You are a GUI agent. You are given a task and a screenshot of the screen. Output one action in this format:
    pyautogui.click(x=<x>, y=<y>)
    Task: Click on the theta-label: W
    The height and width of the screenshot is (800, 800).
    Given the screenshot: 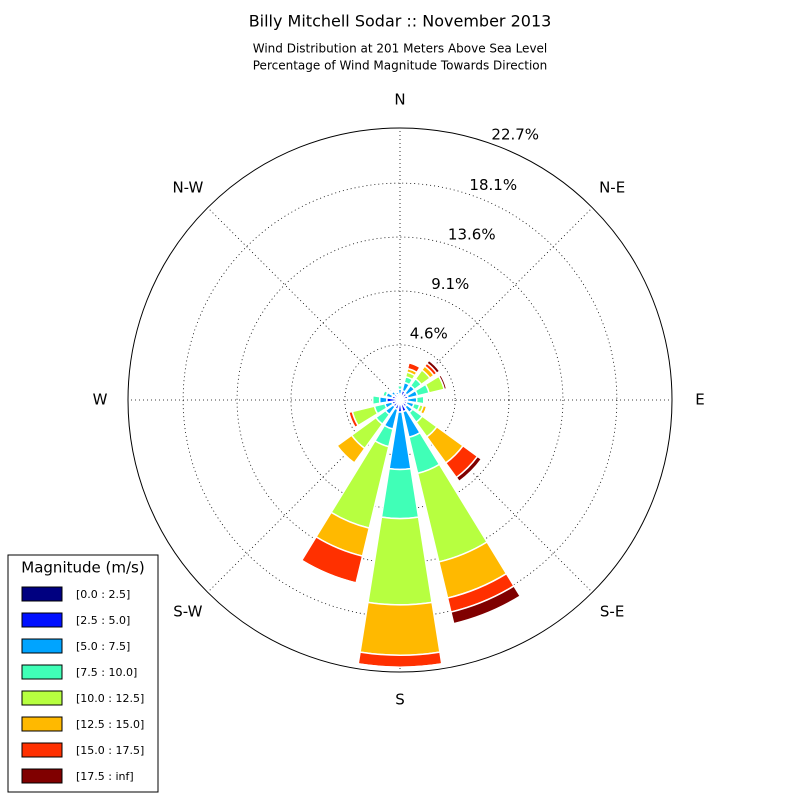 What is the action you would take?
    pyautogui.click(x=100, y=400)
    